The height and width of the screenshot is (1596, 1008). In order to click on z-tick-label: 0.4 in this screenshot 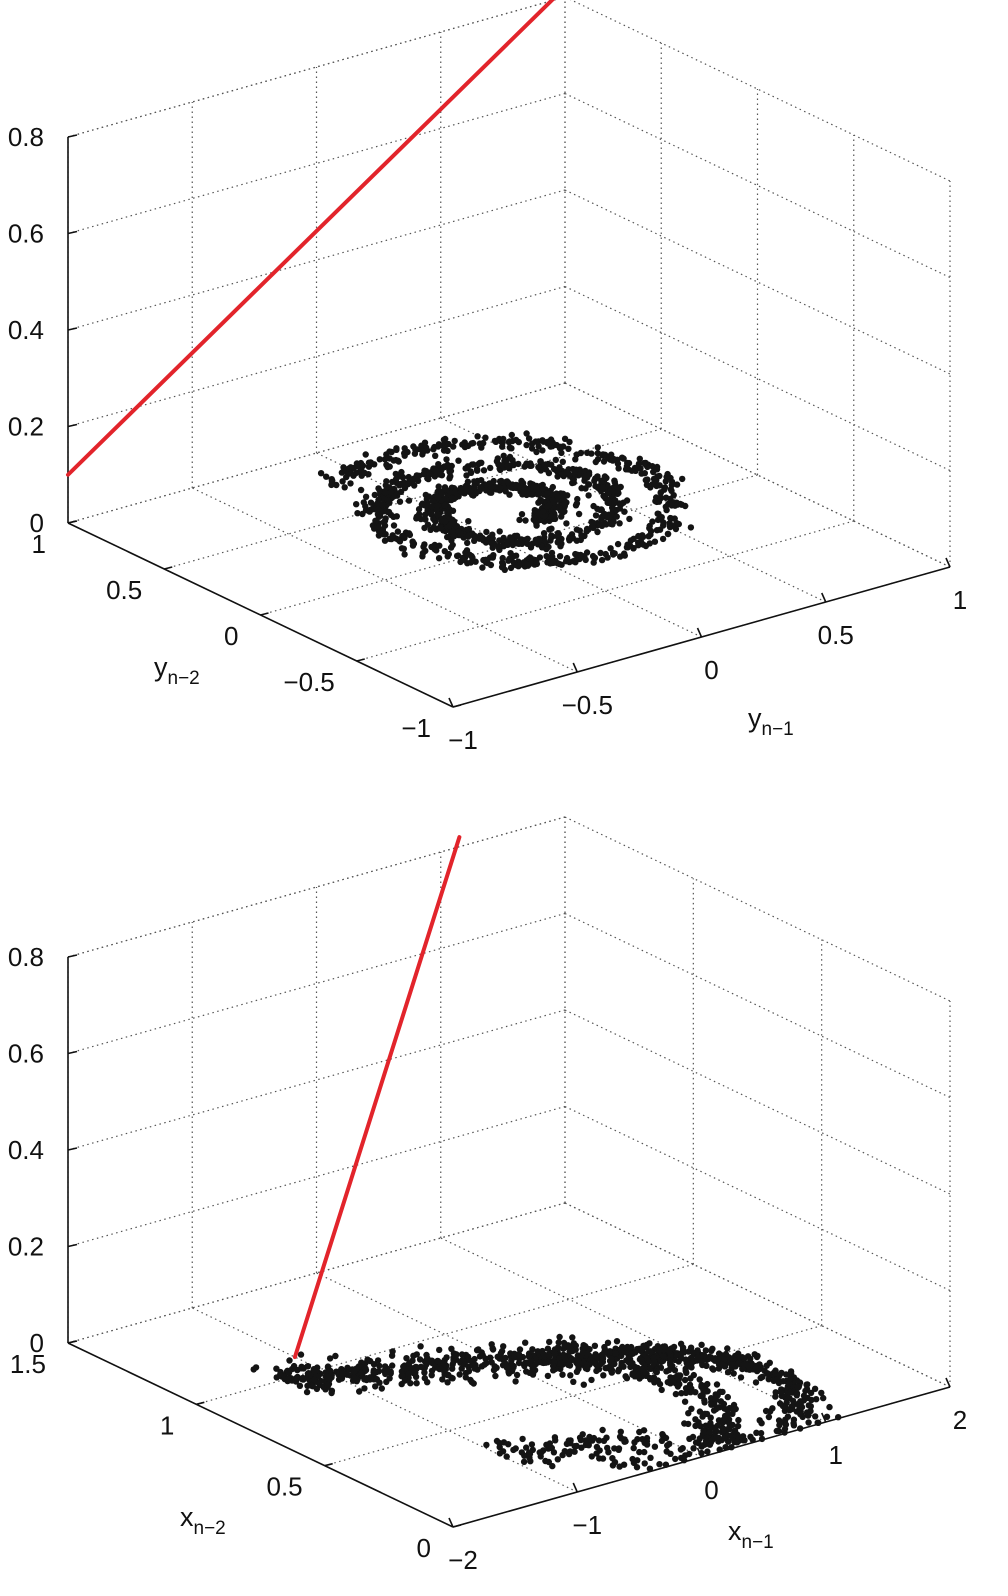, I will do `click(26, 1150)`.